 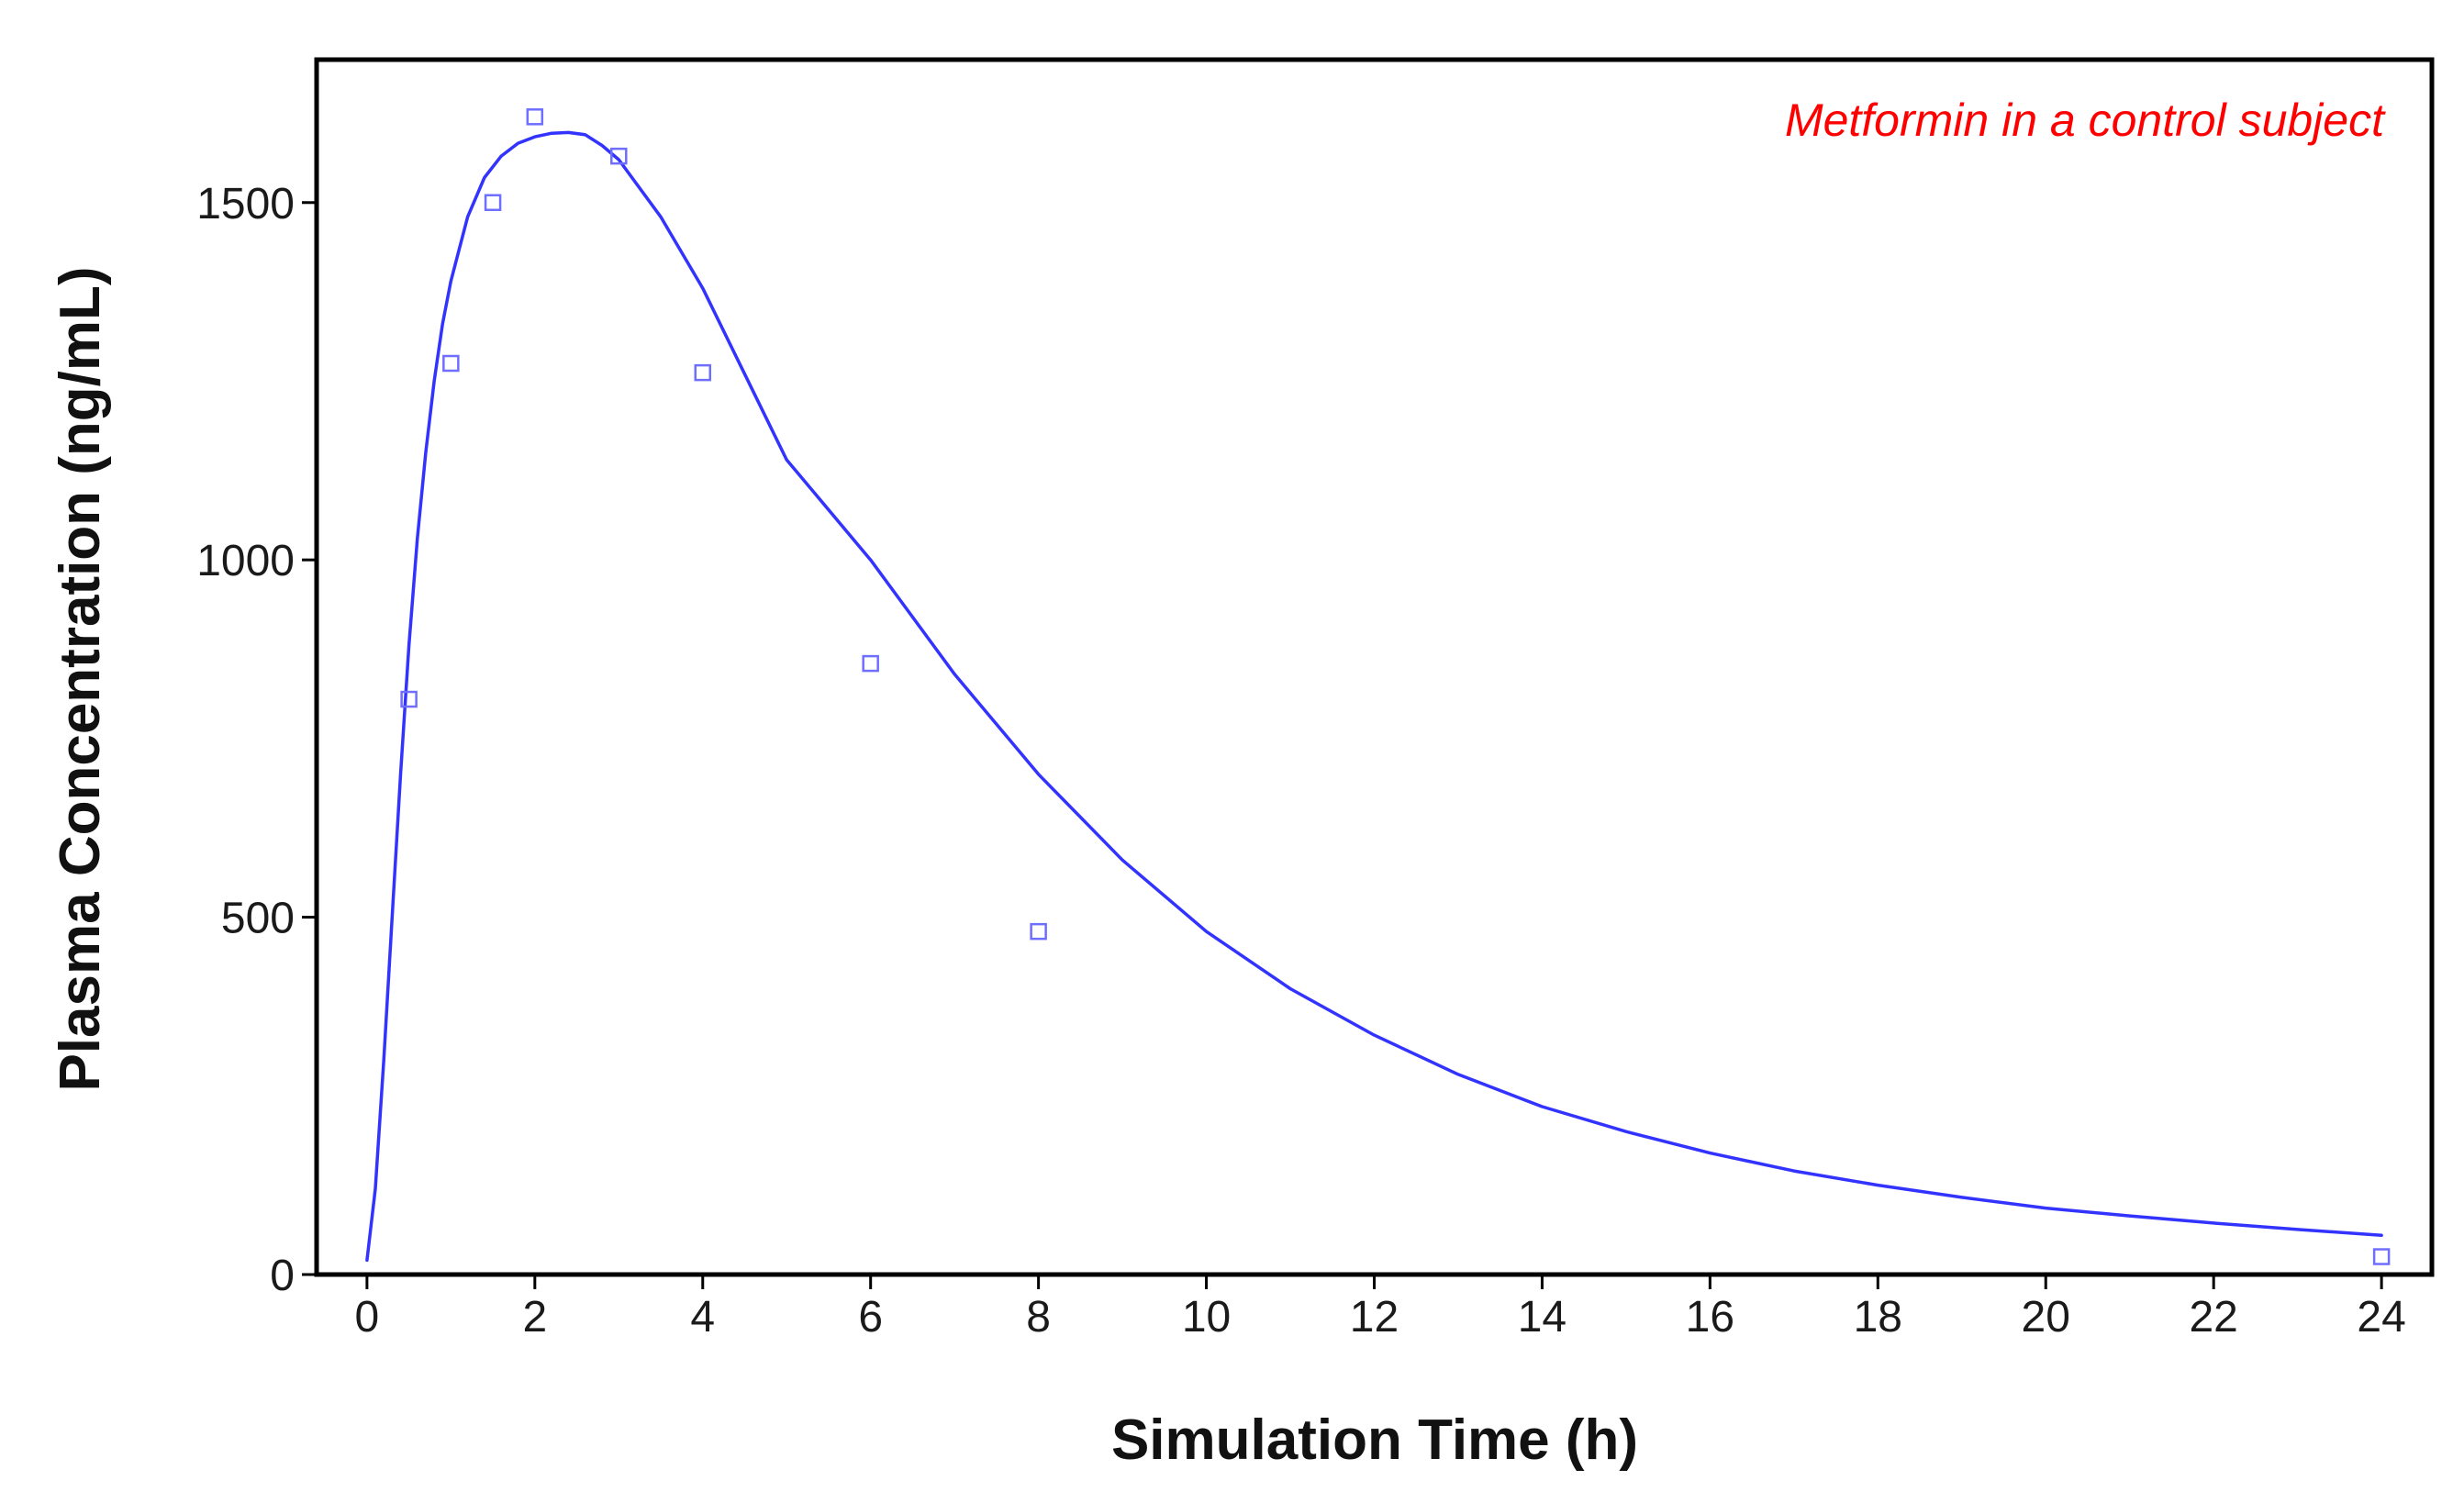 I want to click on x-tick-label: 10, so click(x=1206, y=1317).